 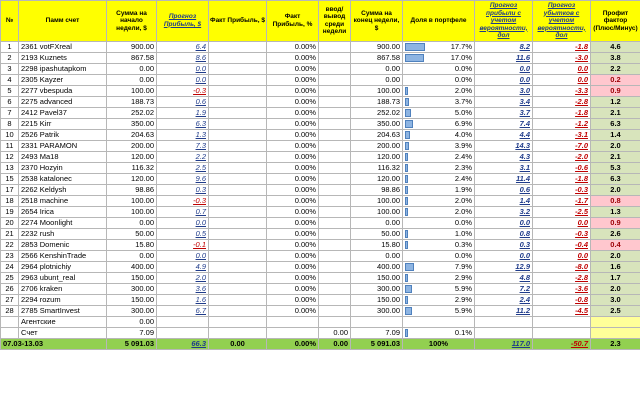 I want to click on account-name: 2963 ubunt_real, so click(x=62, y=277).